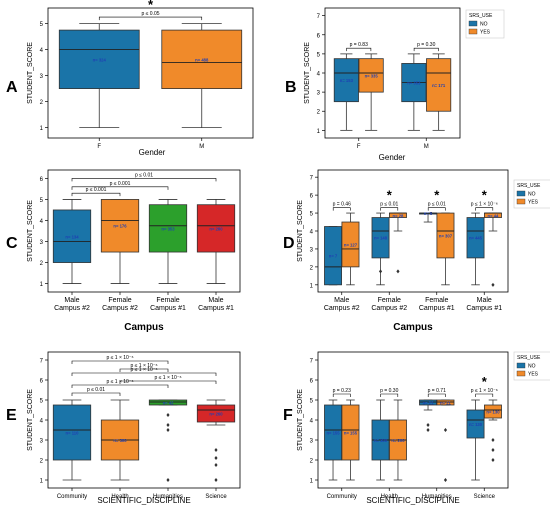  Describe the element at coordinates (532, 195) in the screenshot. I see `legend-label: NO` at that location.